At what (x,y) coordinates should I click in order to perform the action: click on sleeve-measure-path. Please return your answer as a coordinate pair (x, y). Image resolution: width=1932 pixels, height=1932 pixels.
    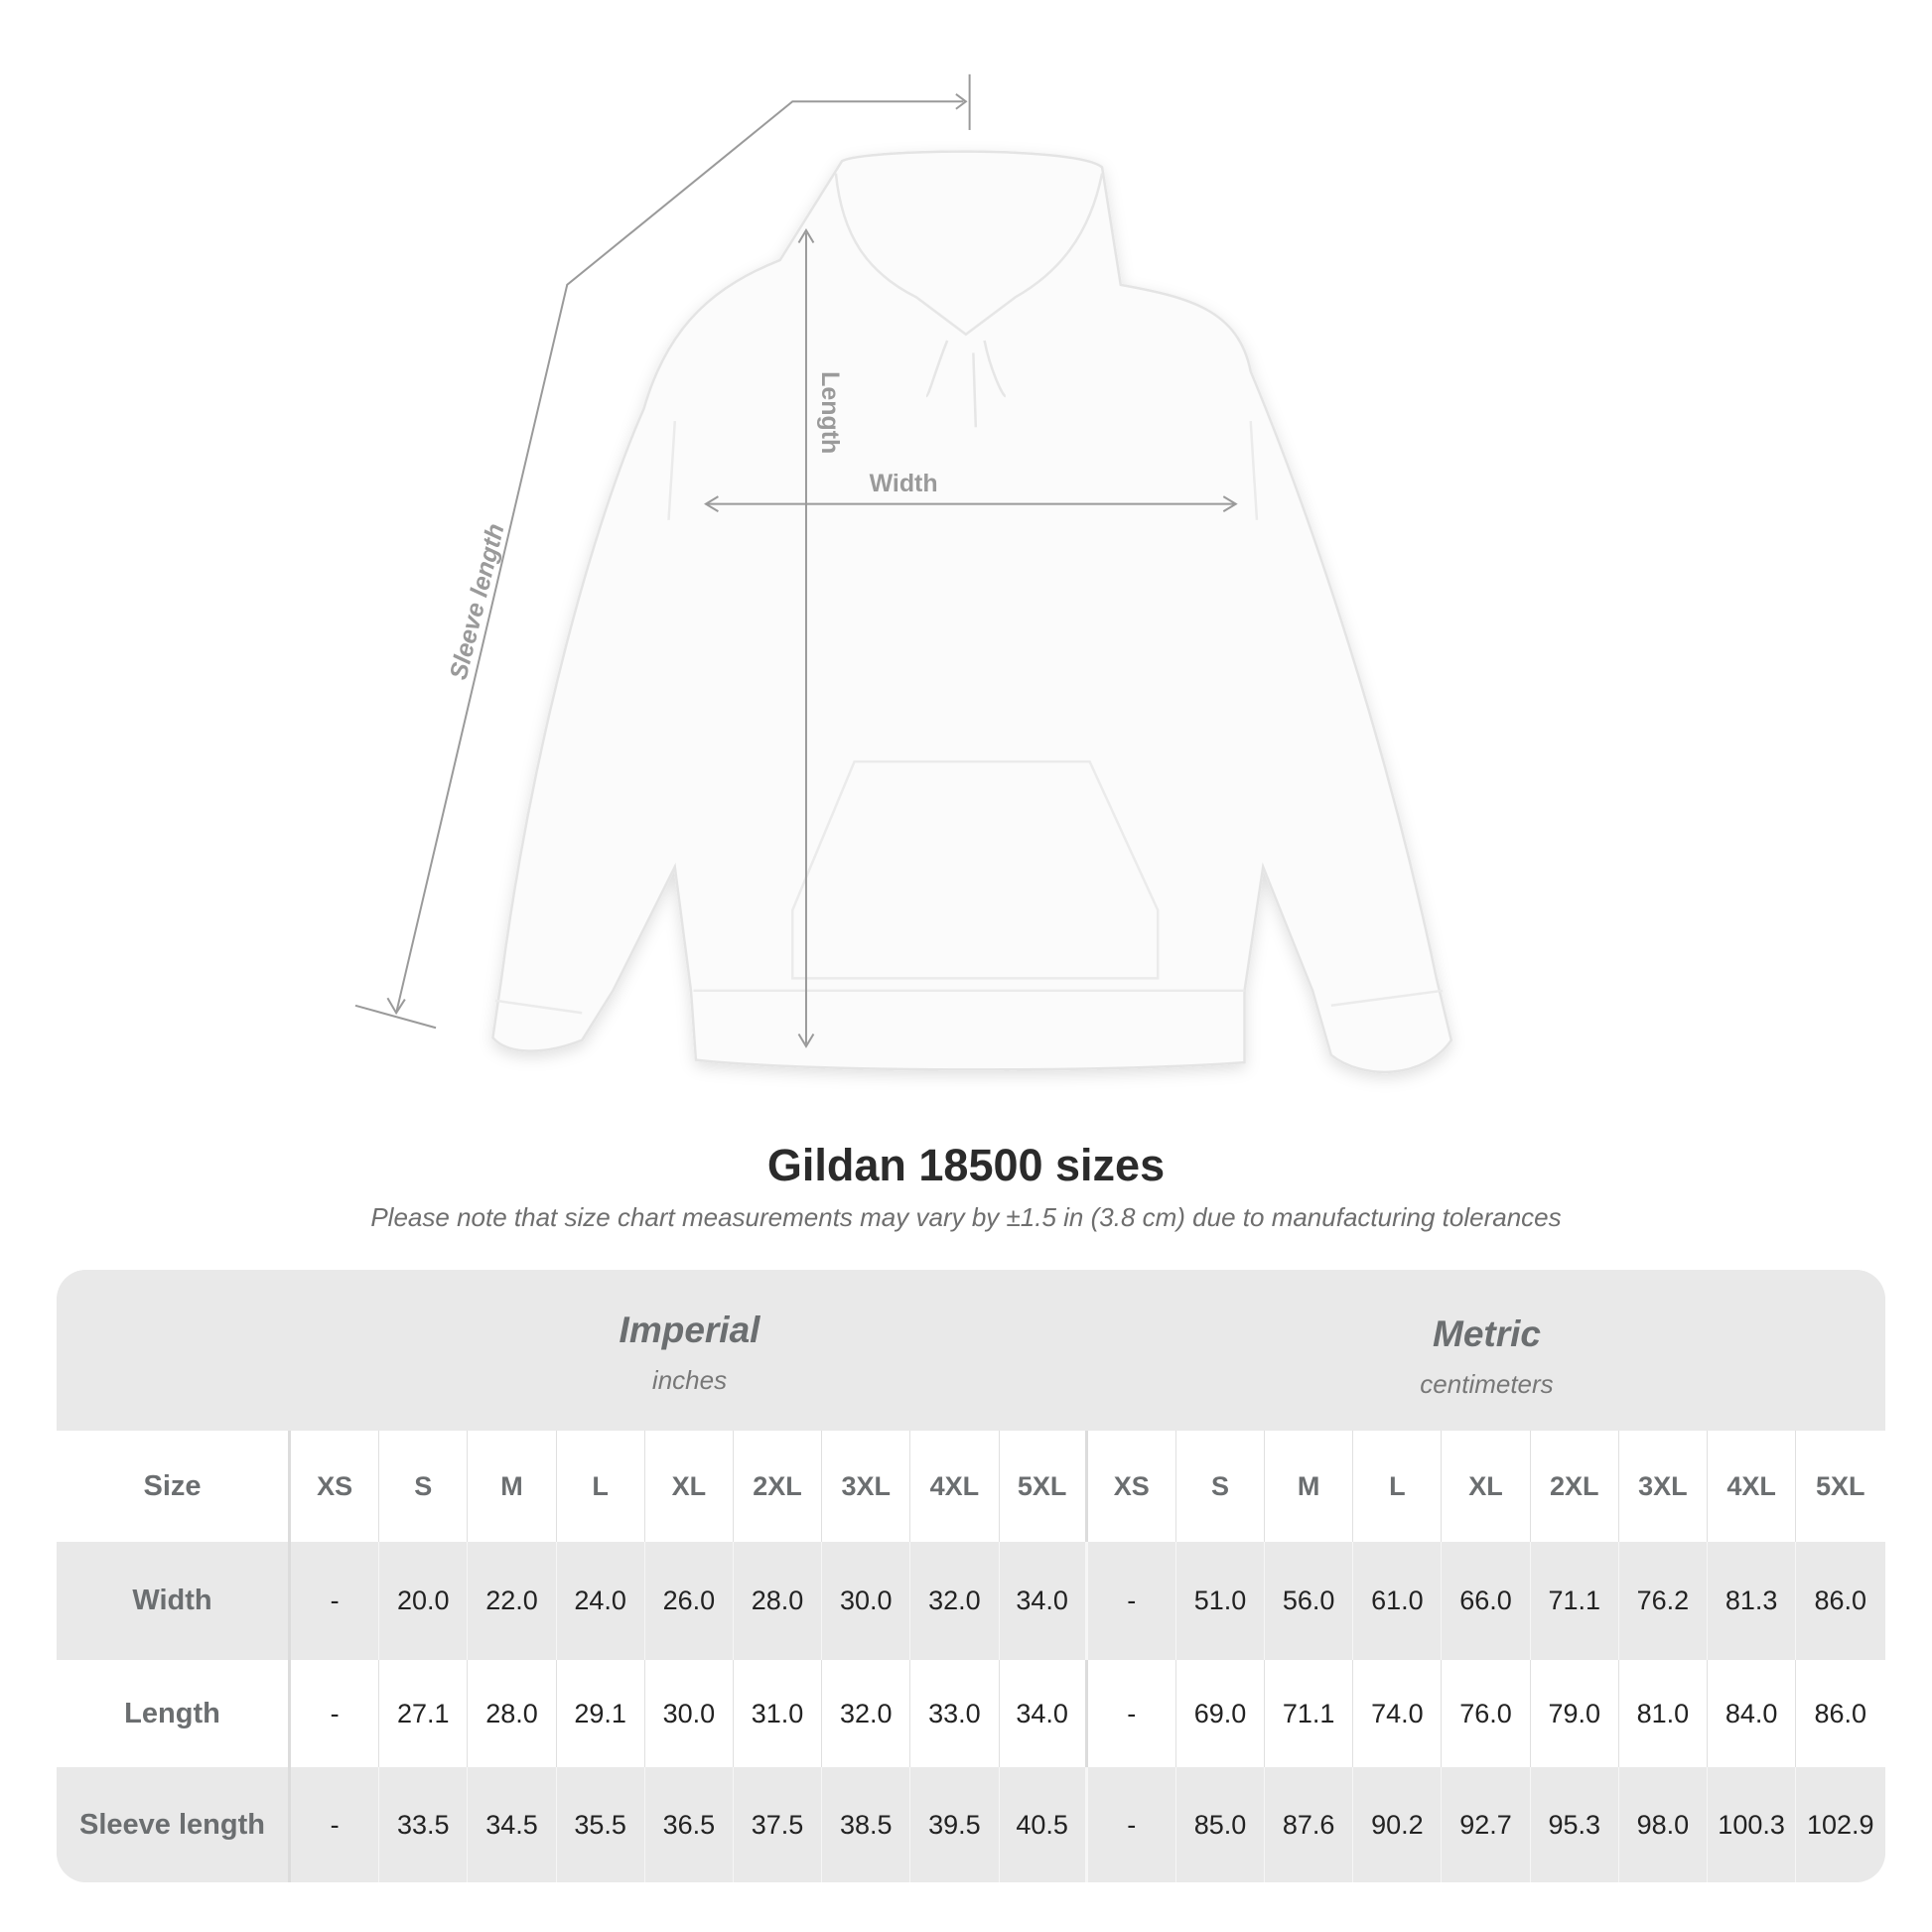
    Looking at the image, I should click on (679, 557).